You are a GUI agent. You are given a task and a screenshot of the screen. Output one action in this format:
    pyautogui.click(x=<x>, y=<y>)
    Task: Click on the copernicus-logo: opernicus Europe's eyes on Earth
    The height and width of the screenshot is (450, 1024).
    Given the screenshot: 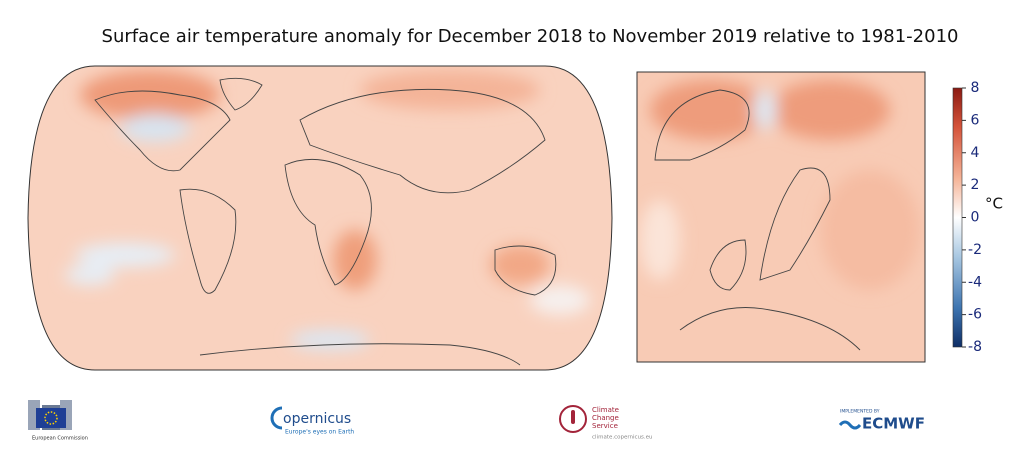 What is the action you would take?
    pyautogui.click(x=312, y=421)
    